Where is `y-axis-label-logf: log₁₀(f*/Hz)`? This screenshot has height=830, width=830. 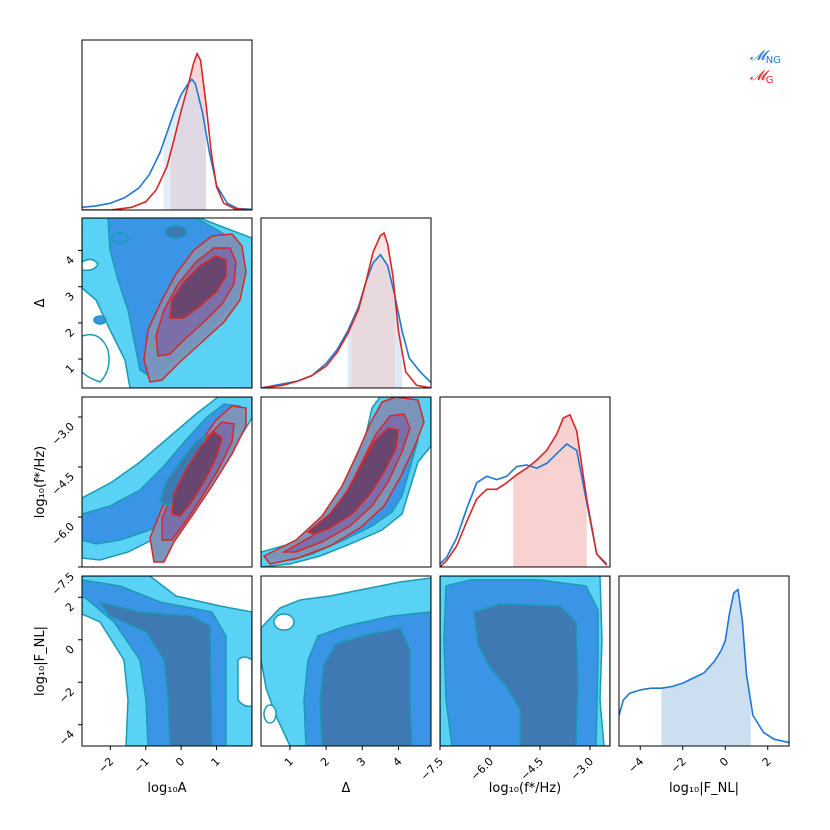 y-axis-label-logf: log₁₀(f*/Hz) is located at coordinates (40, 482).